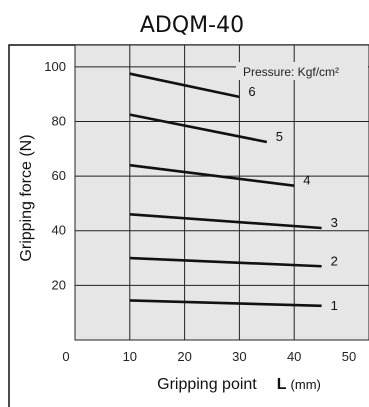 The height and width of the screenshot is (407, 369). Describe the element at coordinates (65, 356) in the screenshot. I see `x-tick-label: 0` at that location.